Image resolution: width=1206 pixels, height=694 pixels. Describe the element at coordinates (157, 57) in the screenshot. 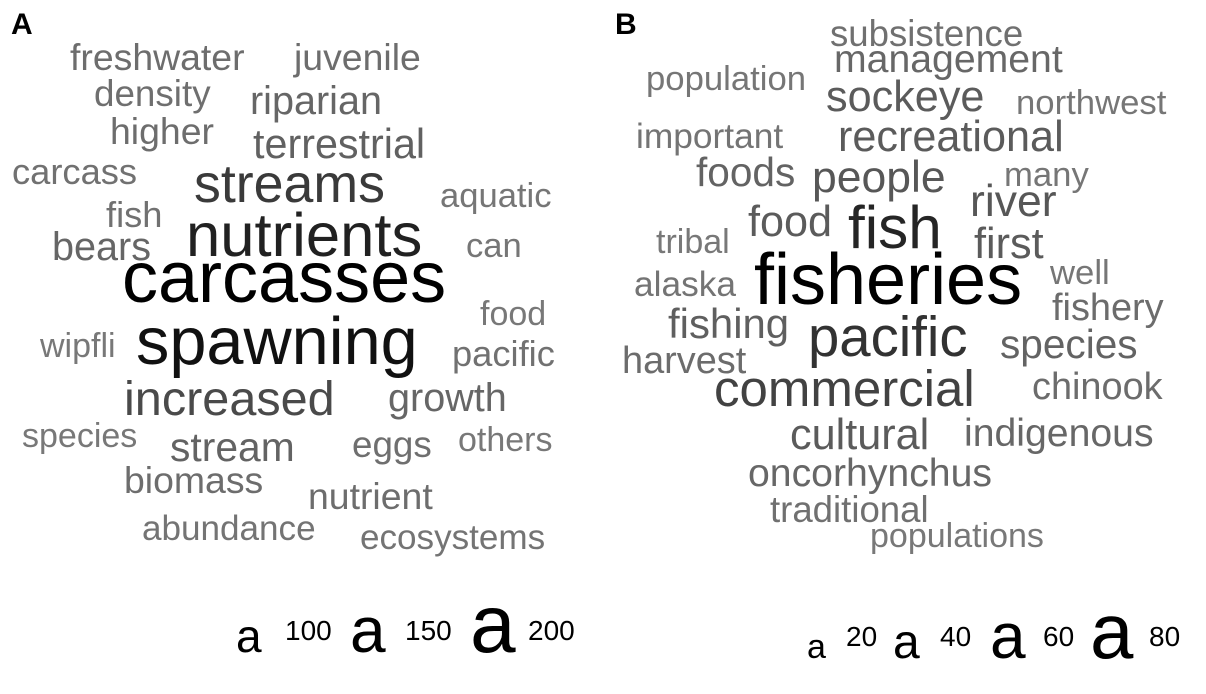

I see `word-freshwater: freshwater` at that location.